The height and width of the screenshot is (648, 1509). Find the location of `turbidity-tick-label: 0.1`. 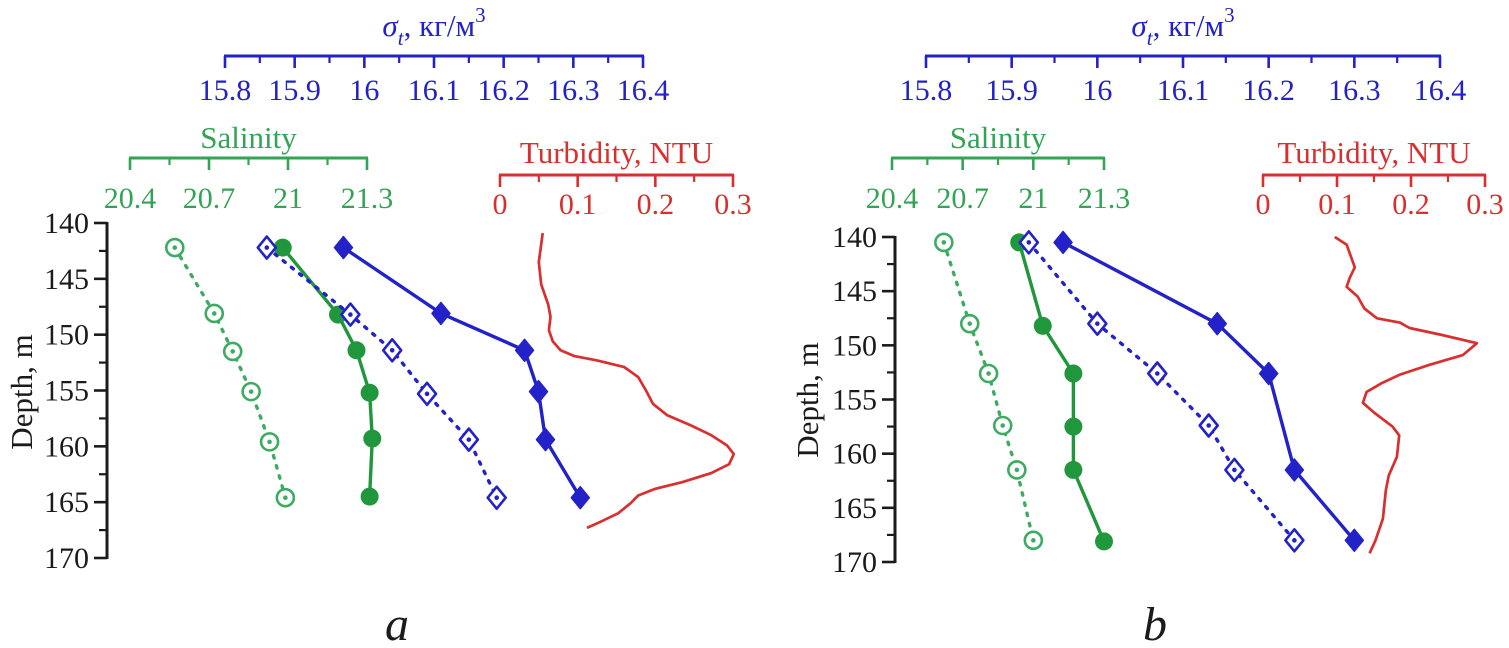

turbidity-tick-label: 0.1 is located at coordinates (578, 204).